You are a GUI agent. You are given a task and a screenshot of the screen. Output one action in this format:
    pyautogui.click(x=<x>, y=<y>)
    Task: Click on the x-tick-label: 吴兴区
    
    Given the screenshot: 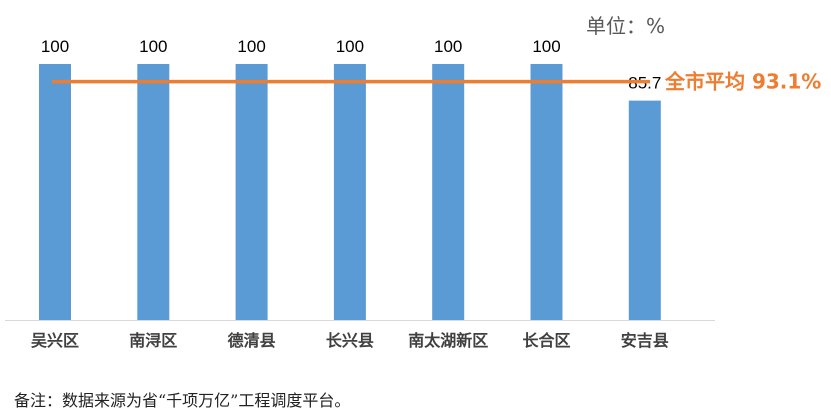 What is the action you would take?
    pyautogui.click(x=55, y=340)
    